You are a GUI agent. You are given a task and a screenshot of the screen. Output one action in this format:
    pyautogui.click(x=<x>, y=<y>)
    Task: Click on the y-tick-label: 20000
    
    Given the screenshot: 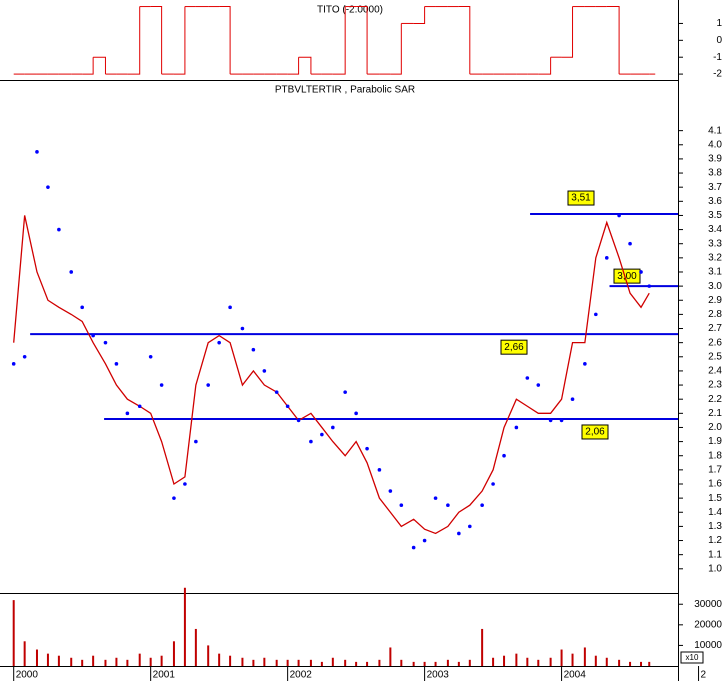 What is the action you would take?
    pyautogui.click(x=708, y=624)
    